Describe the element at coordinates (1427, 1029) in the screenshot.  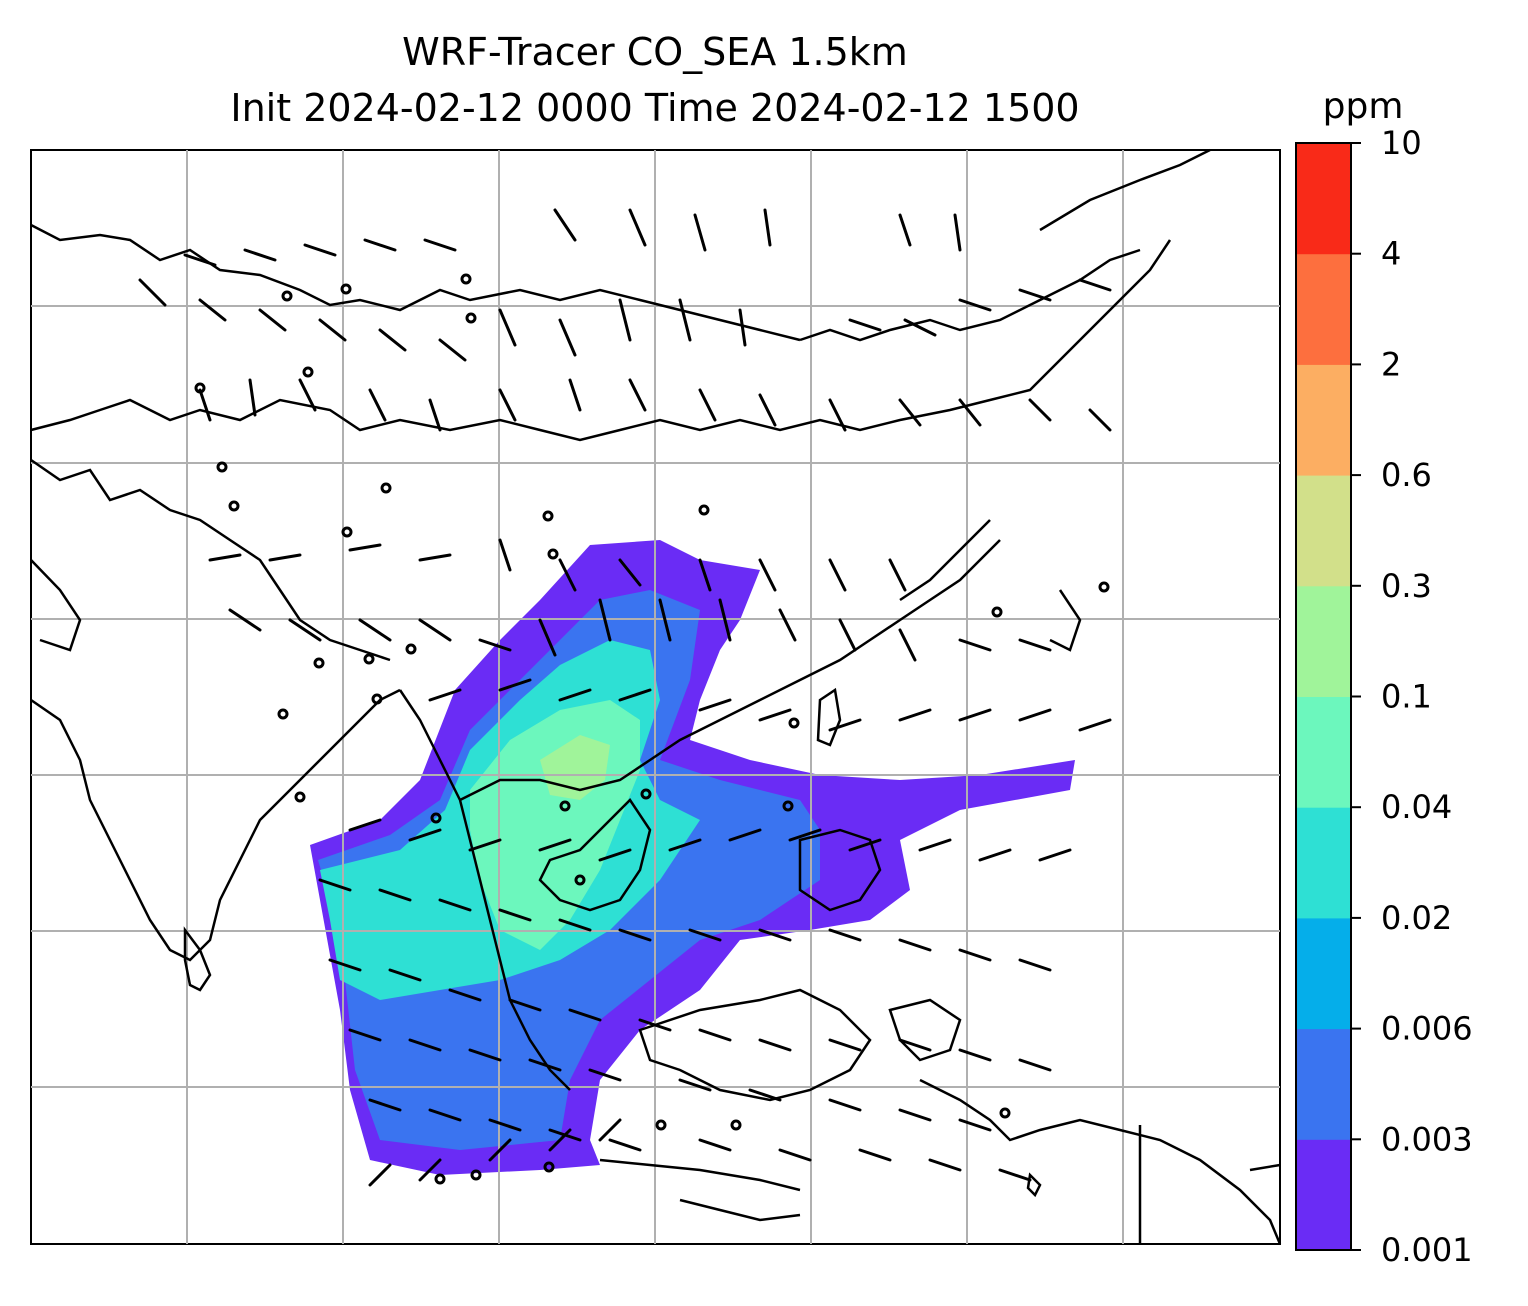
I see `colorbar-tick-label: 0.006` at that location.